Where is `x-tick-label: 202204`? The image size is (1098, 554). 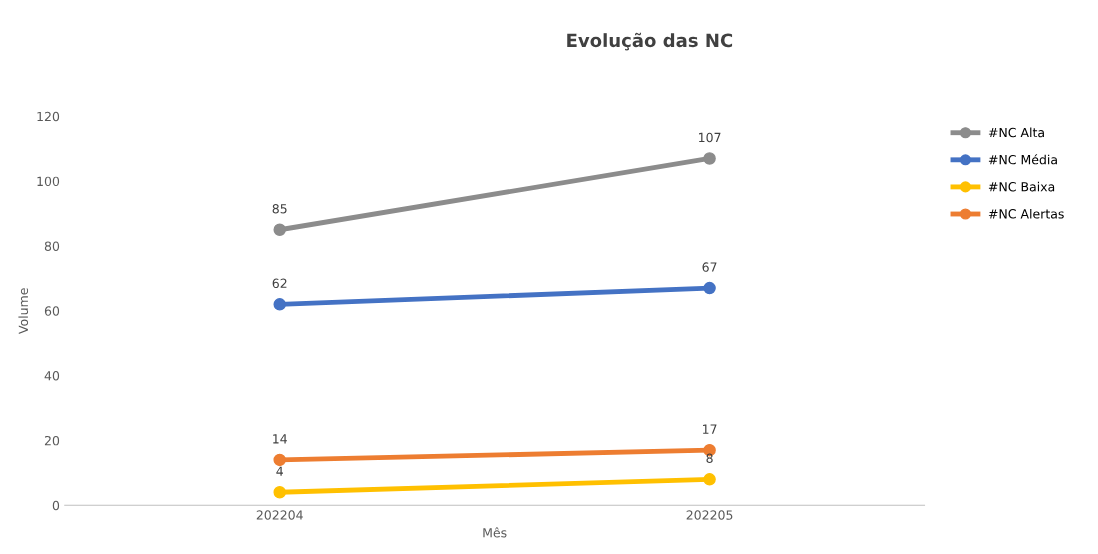
x-tick-label: 202204 is located at coordinates (279, 515).